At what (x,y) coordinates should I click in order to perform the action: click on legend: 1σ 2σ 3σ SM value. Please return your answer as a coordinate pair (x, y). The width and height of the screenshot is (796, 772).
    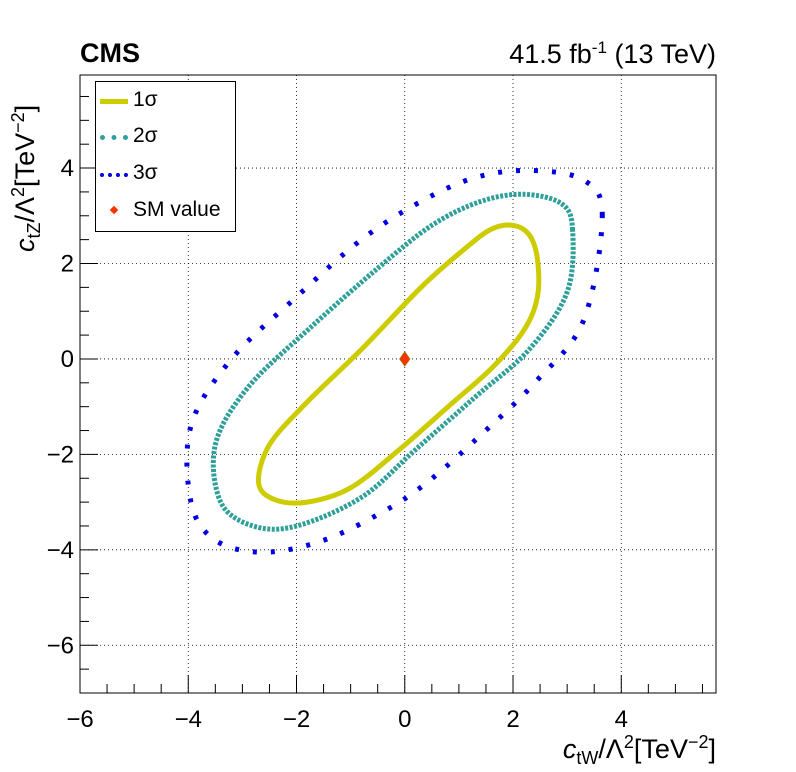
    Looking at the image, I should click on (165, 156).